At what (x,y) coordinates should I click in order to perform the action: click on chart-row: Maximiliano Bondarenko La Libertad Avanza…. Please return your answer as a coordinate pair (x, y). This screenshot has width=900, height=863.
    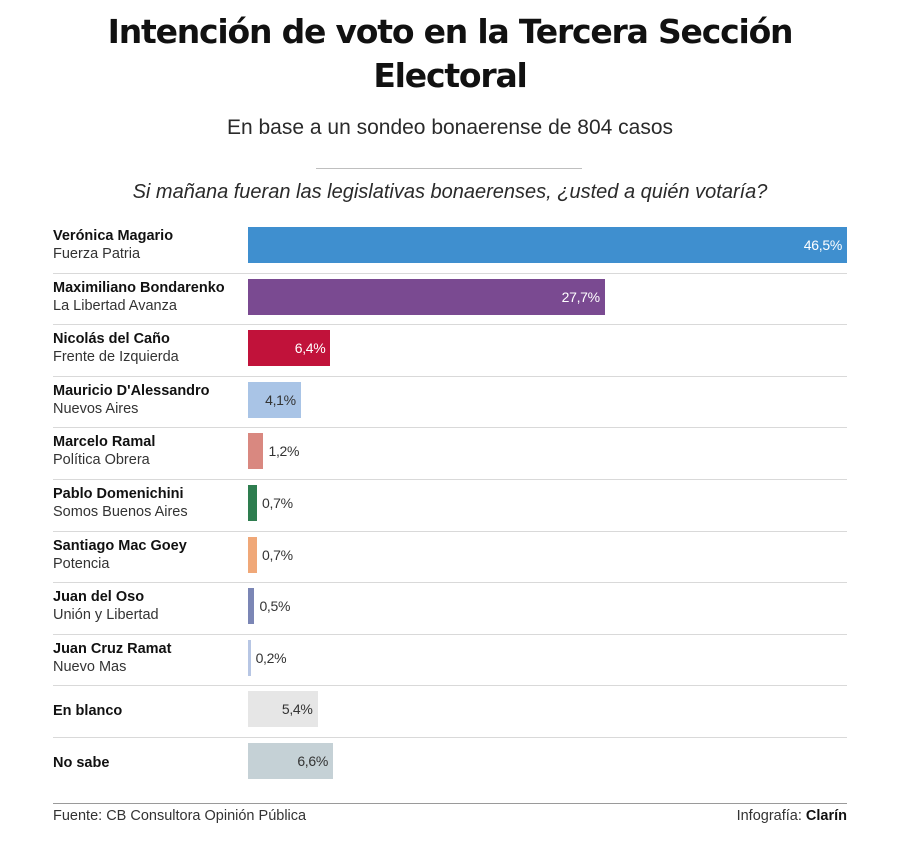
    Looking at the image, I should click on (450, 300).